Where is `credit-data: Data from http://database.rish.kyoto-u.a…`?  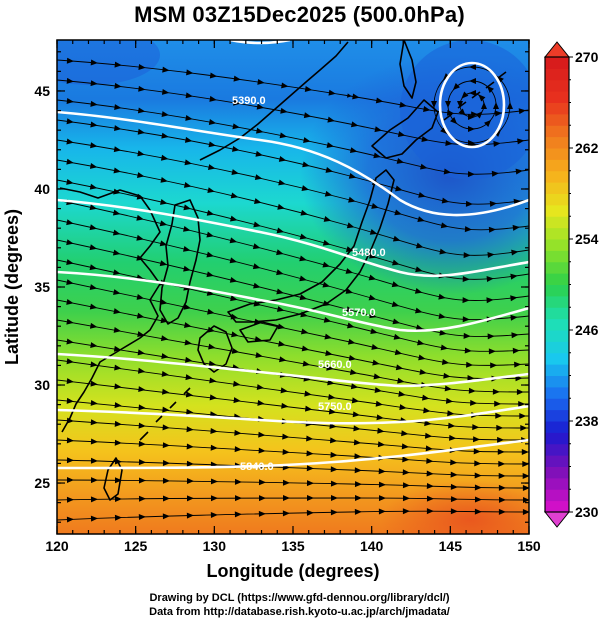 credit-data: Data from http://database.rish.kyoto-u.a… is located at coordinates (299, 612).